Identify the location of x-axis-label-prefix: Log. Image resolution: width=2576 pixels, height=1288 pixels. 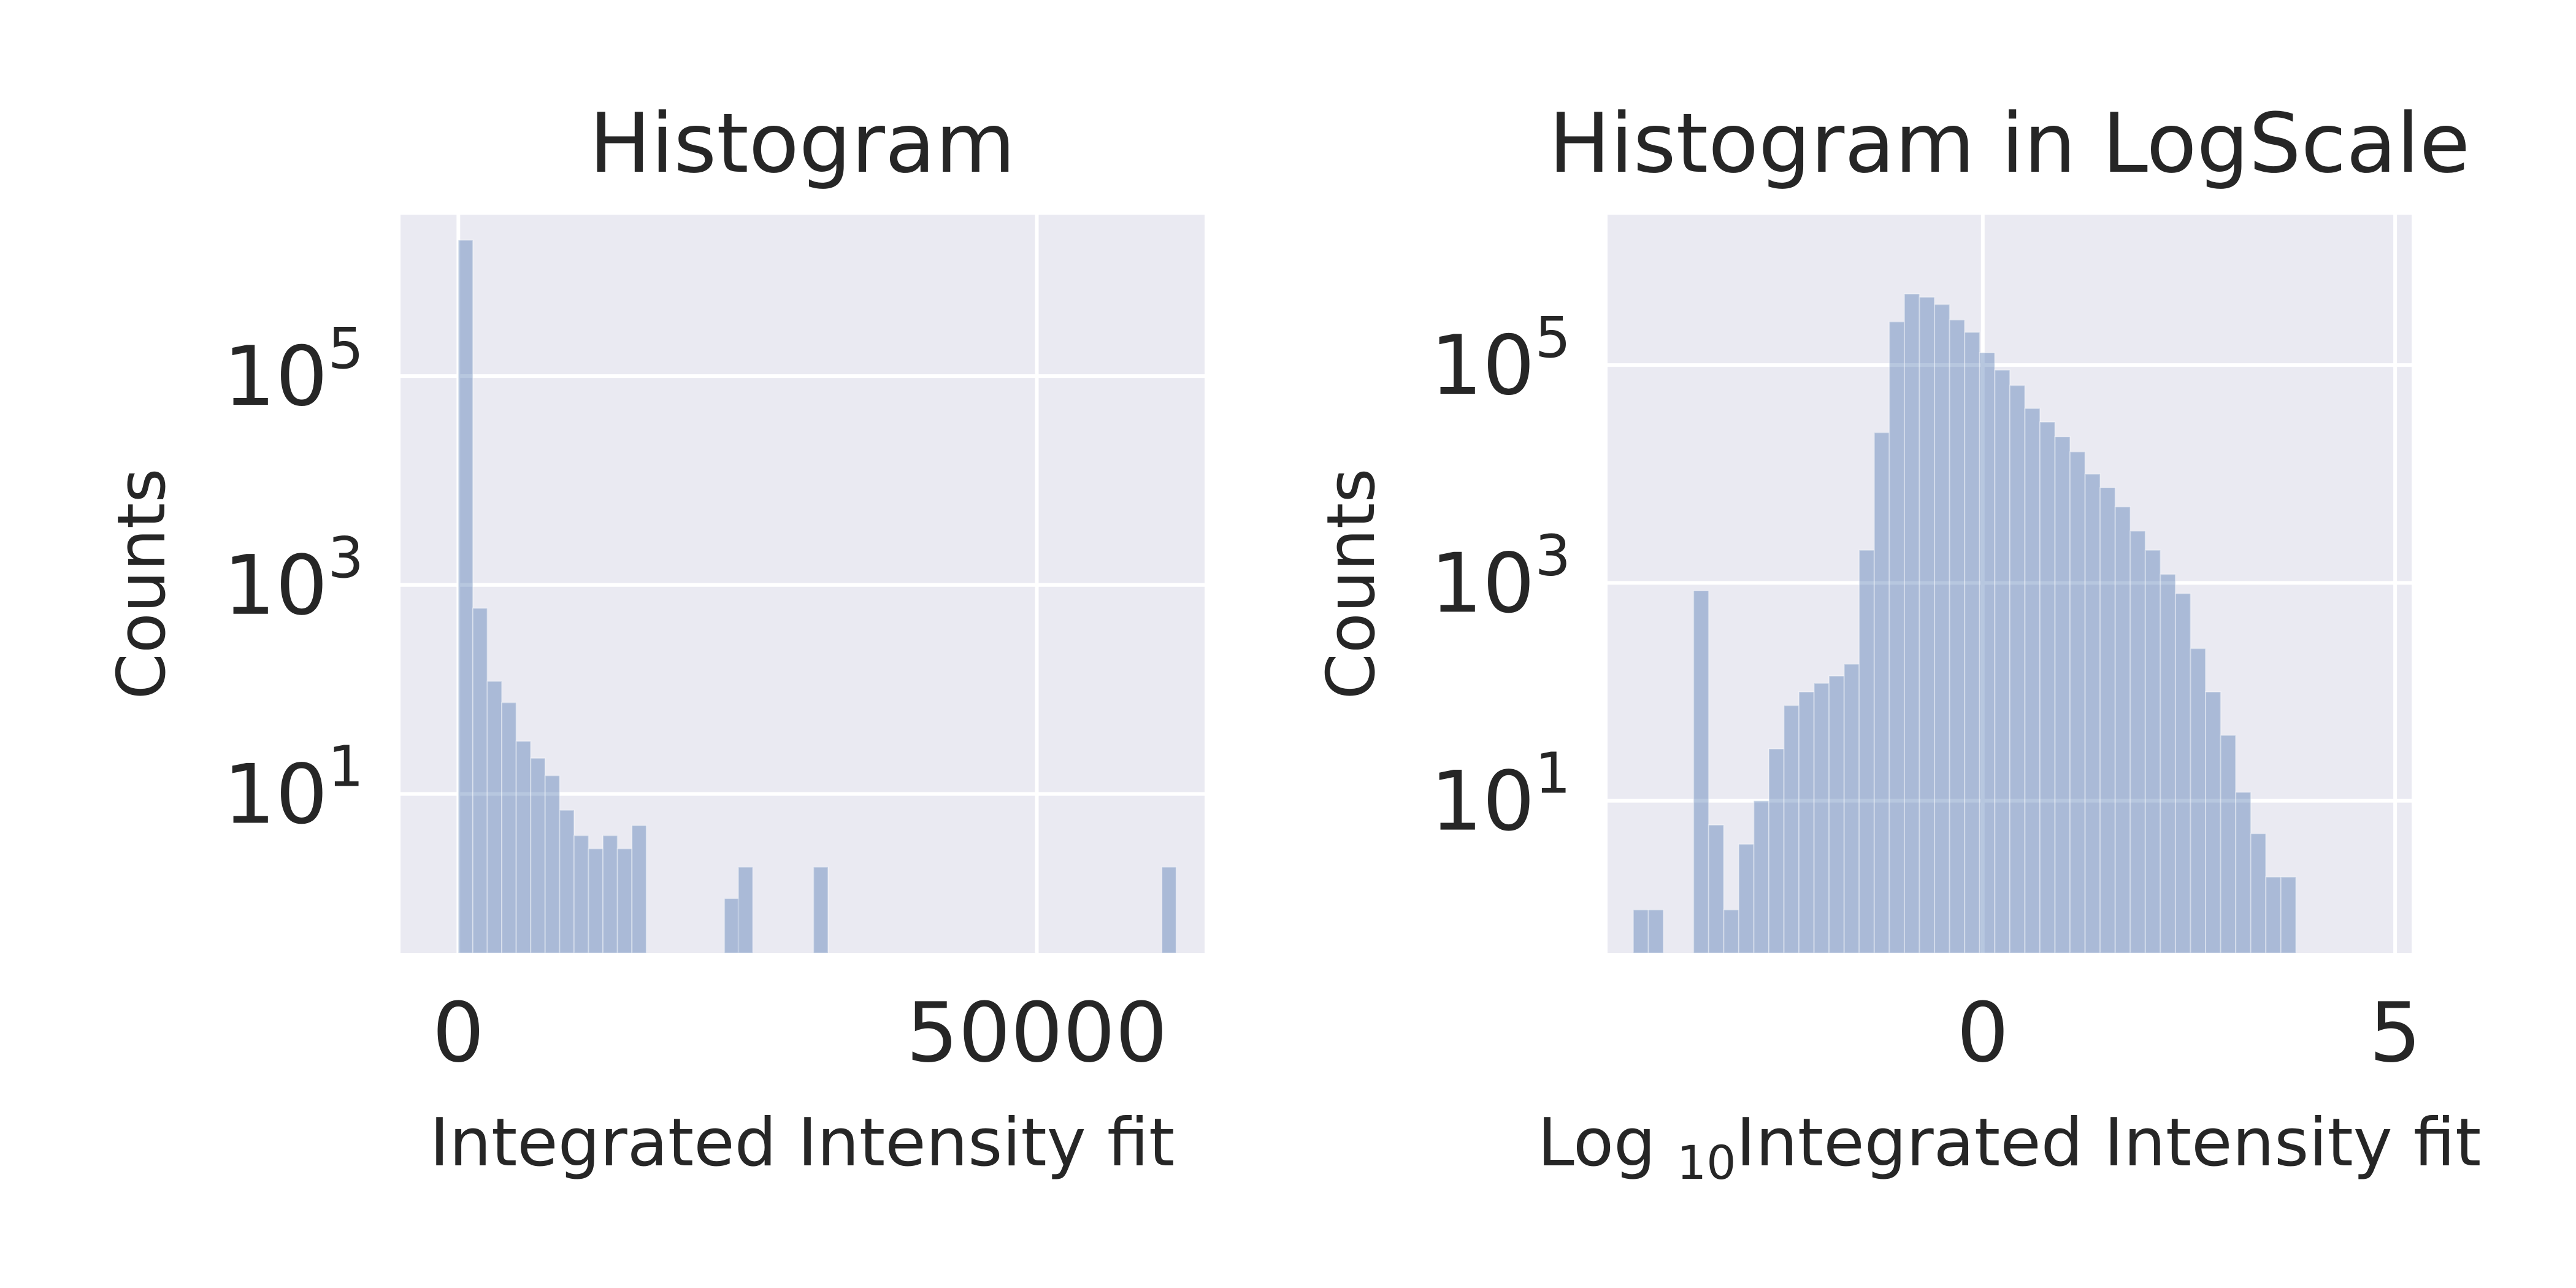
(1607, 1143).